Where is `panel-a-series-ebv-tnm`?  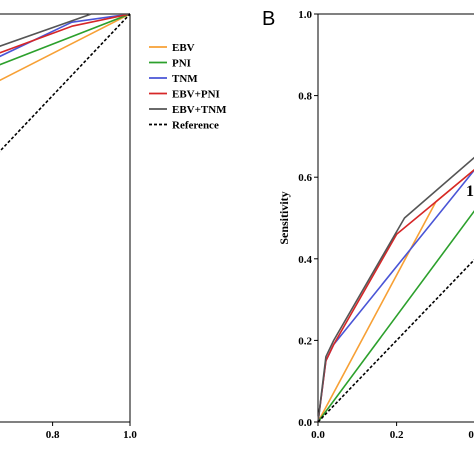
panel-a-series-ebv-tnm is located at coordinates (65, 30).